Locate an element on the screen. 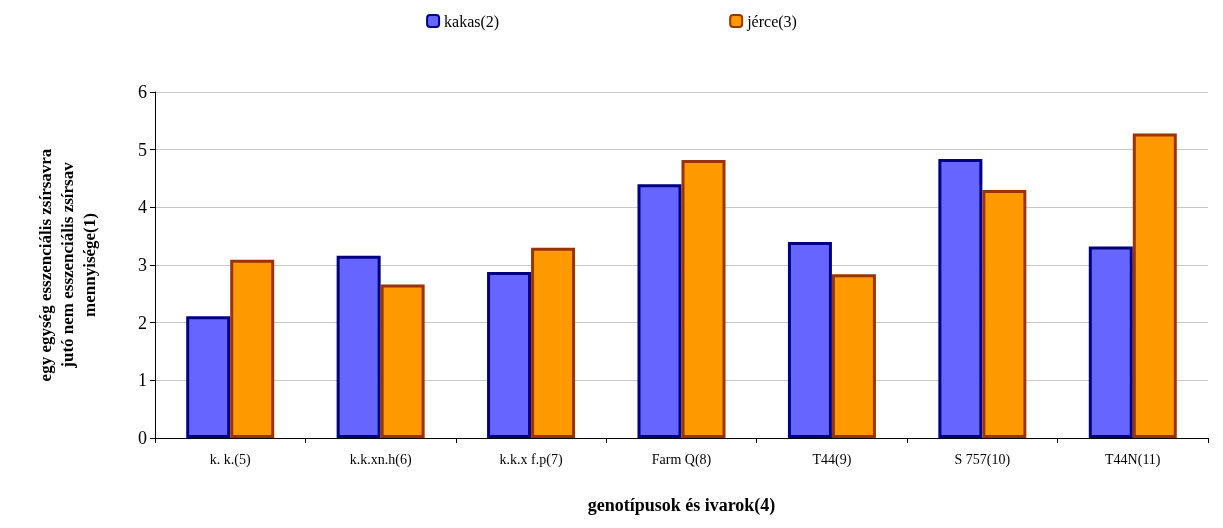 The height and width of the screenshot is (528, 1223). x-tick-label: k.k.xn.h(6) is located at coordinates (380, 459).